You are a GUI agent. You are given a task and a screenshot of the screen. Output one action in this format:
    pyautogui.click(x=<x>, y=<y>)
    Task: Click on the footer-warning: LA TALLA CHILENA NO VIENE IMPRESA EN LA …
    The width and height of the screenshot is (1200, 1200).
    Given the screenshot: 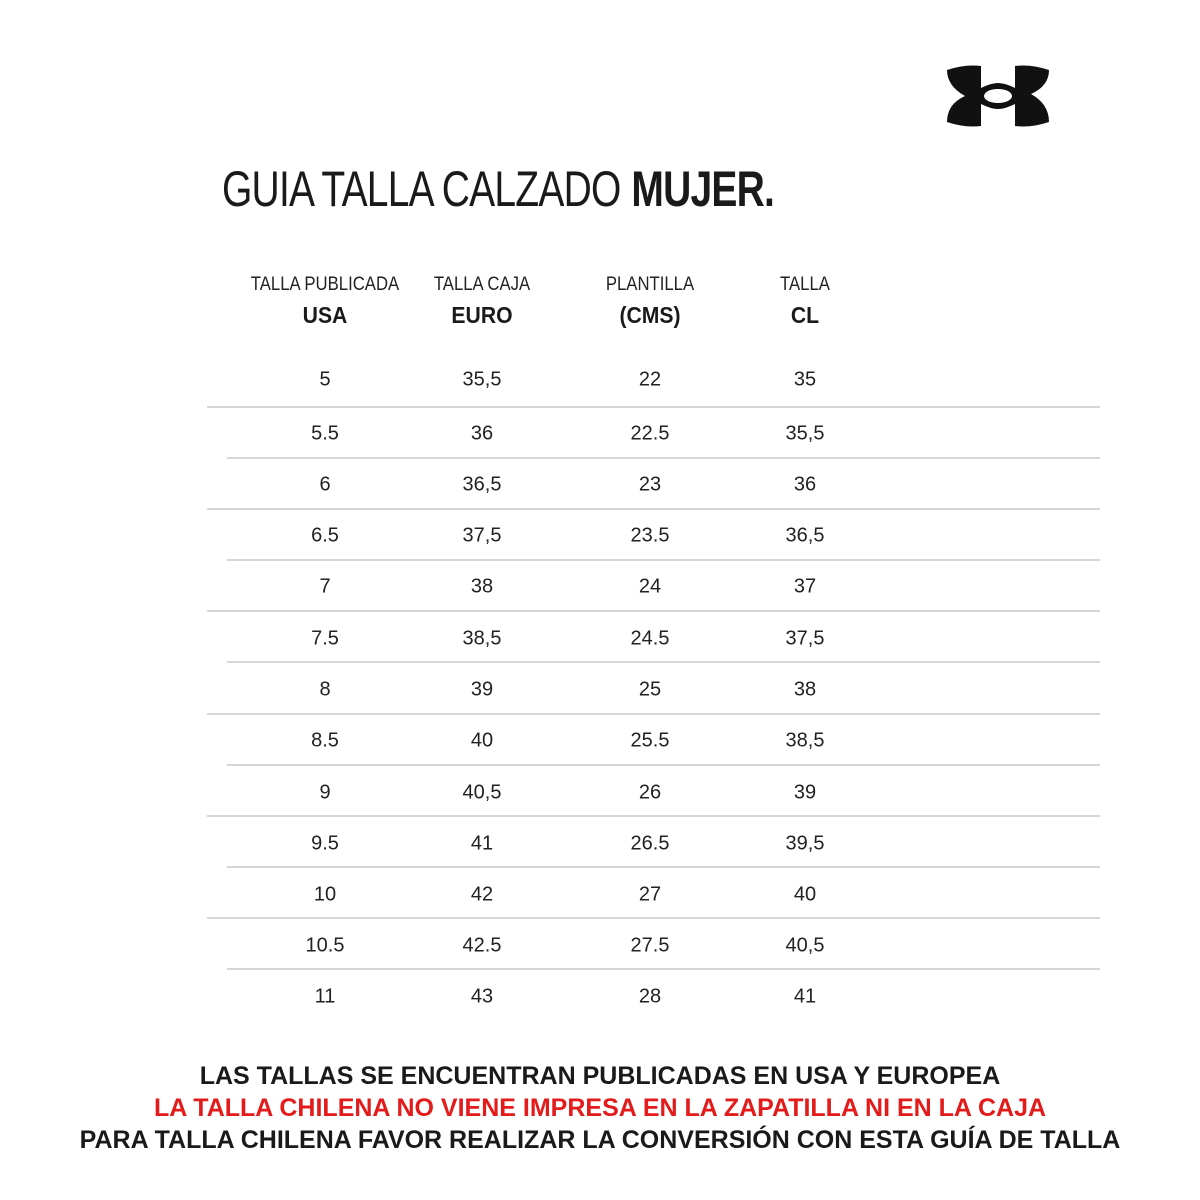 What is the action you would take?
    pyautogui.click(x=600, y=1108)
    